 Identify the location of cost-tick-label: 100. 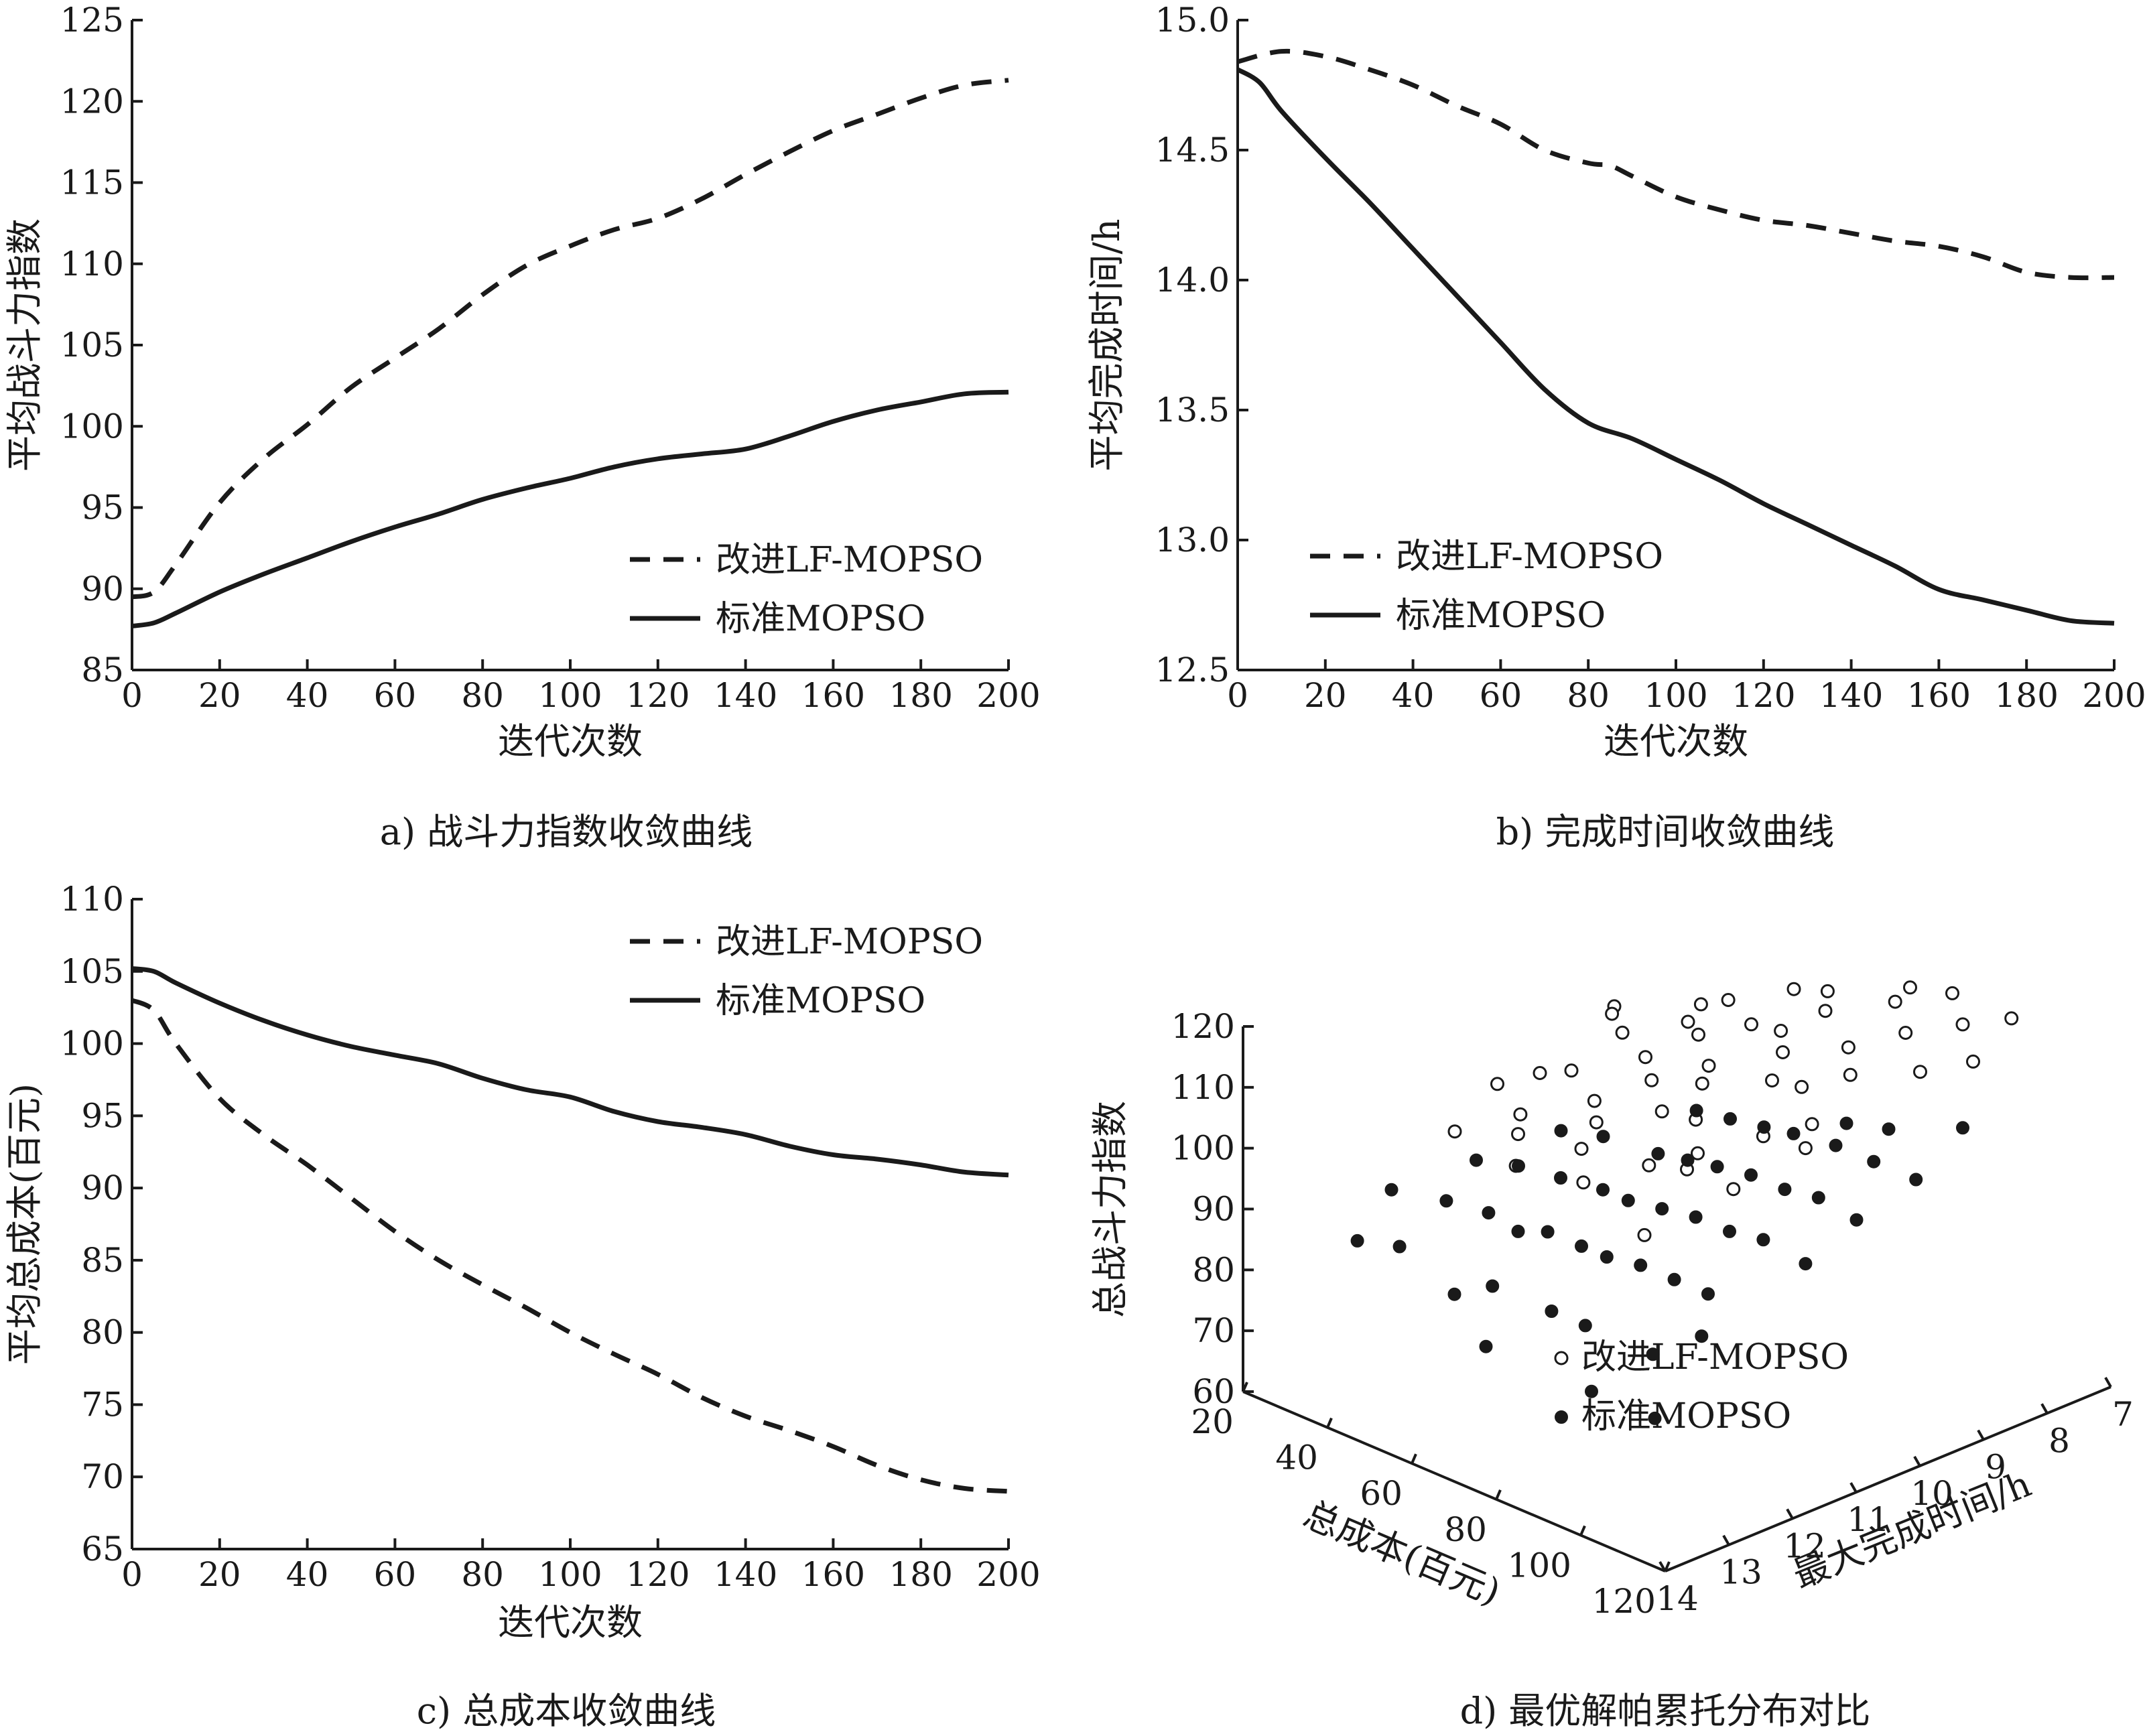
(1539, 1565).